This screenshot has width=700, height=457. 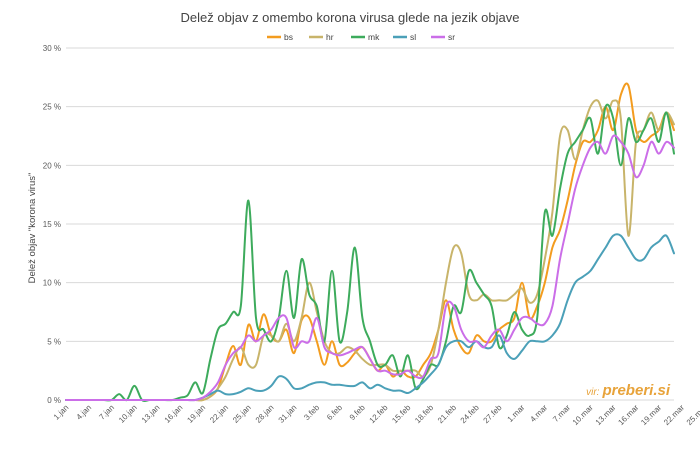 I want to click on x-tick-label: 18.feb, so click(x=424, y=414).